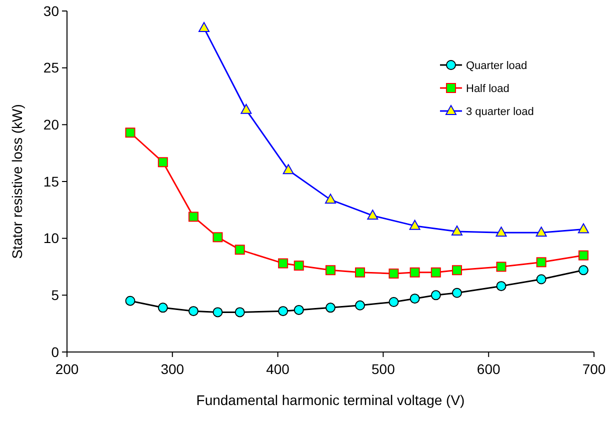  Describe the element at coordinates (51, 68) in the screenshot. I see `y-tick-label: 25` at that location.